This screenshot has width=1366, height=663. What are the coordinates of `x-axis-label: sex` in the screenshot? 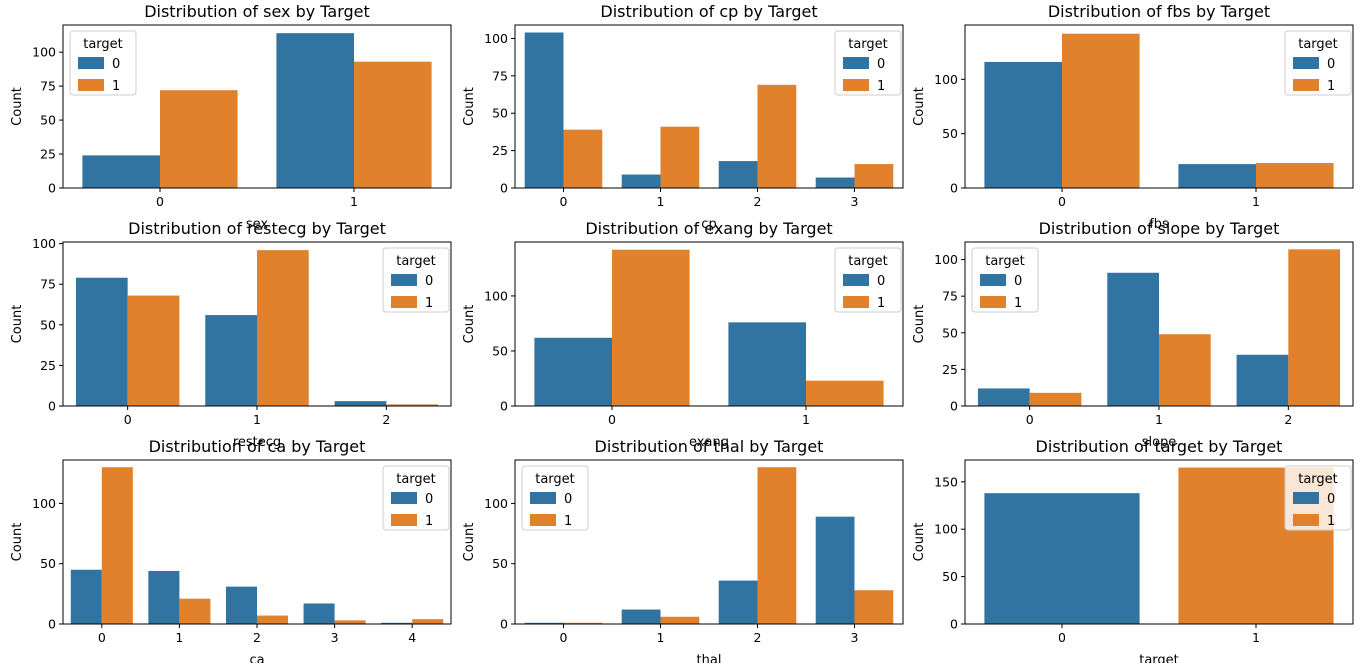 It's located at (257, 224).